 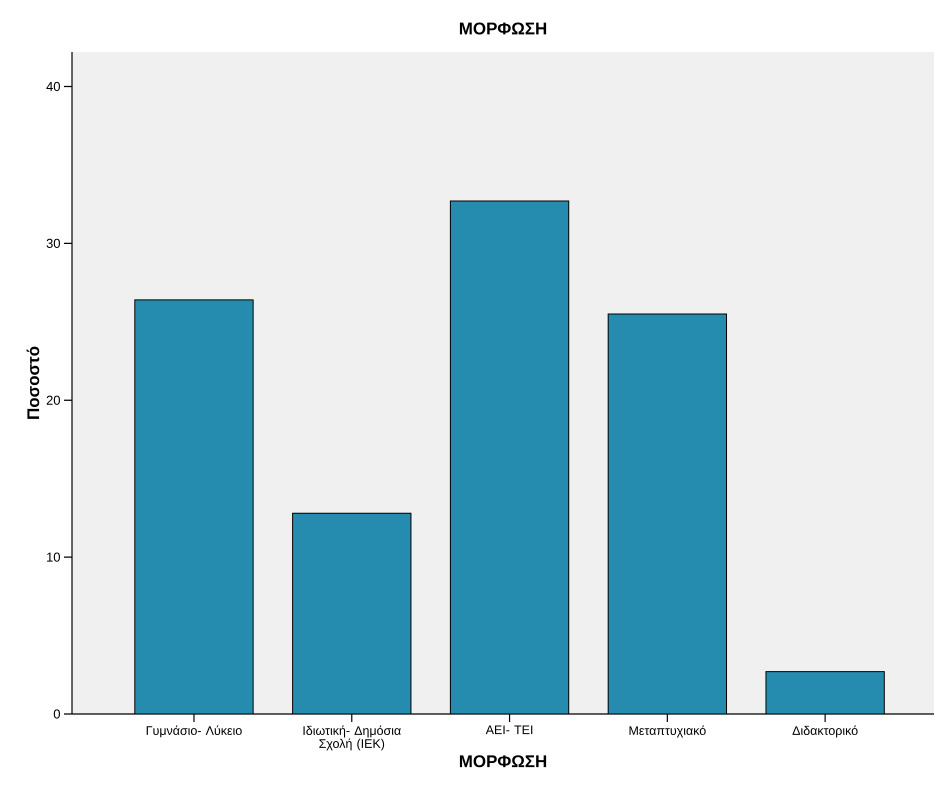 I want to click on x-tick-label: ΑΕΙ- ΤΕΙ, so click(x=509, y=730).